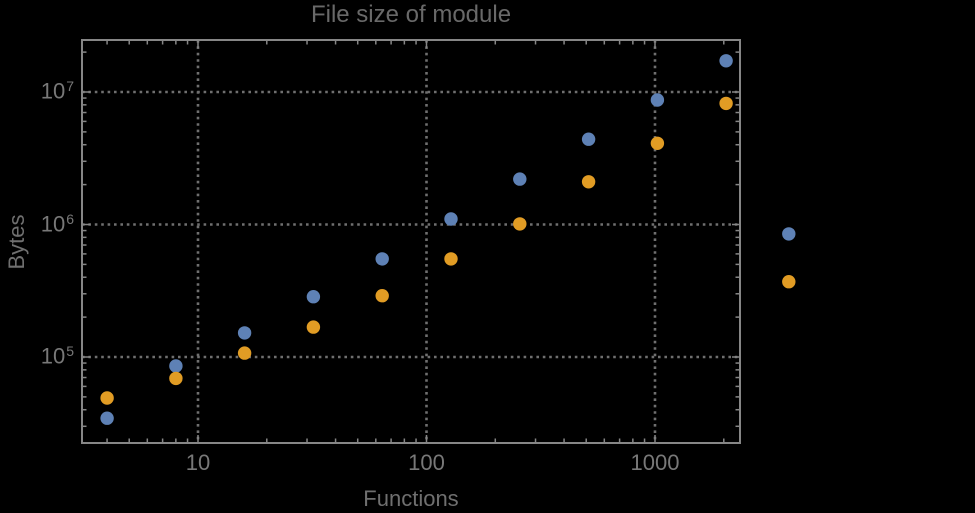 This screenshot has height=513, width=975. I want to click on x-tick-label: 10, so click(198, 462).